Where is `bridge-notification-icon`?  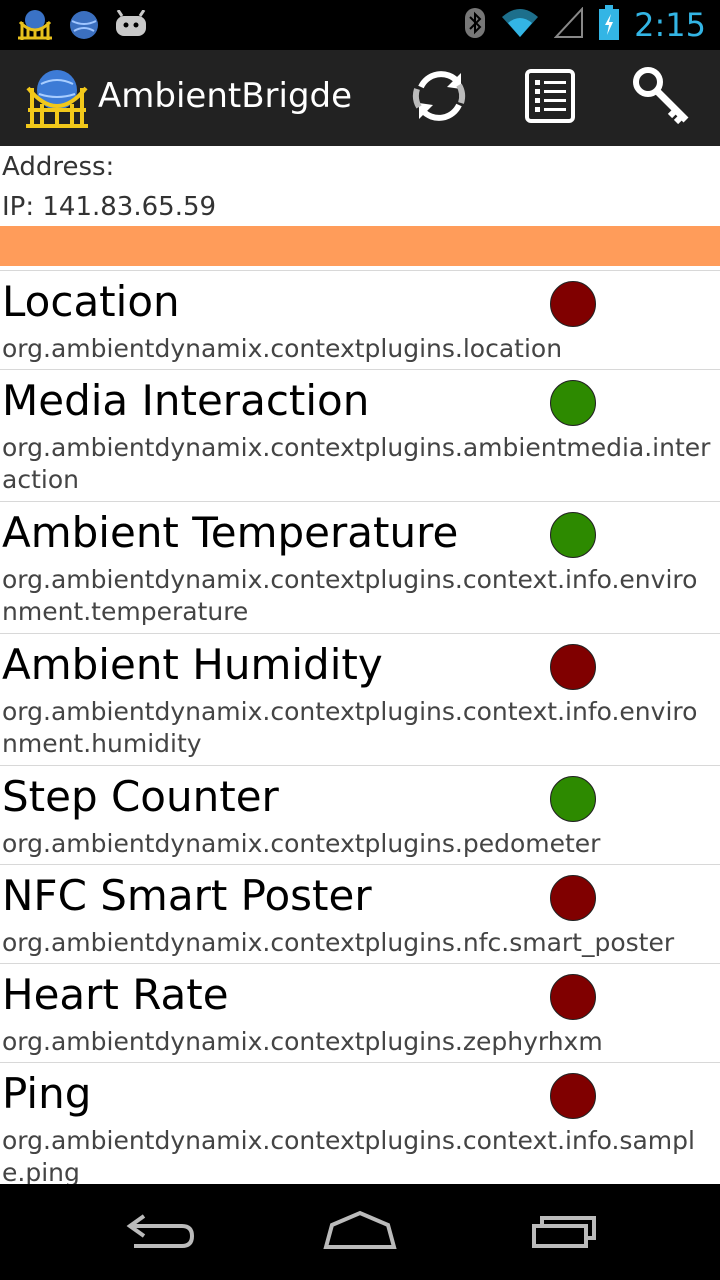
bridge-notification-icon is located at coordinates (35, 27).